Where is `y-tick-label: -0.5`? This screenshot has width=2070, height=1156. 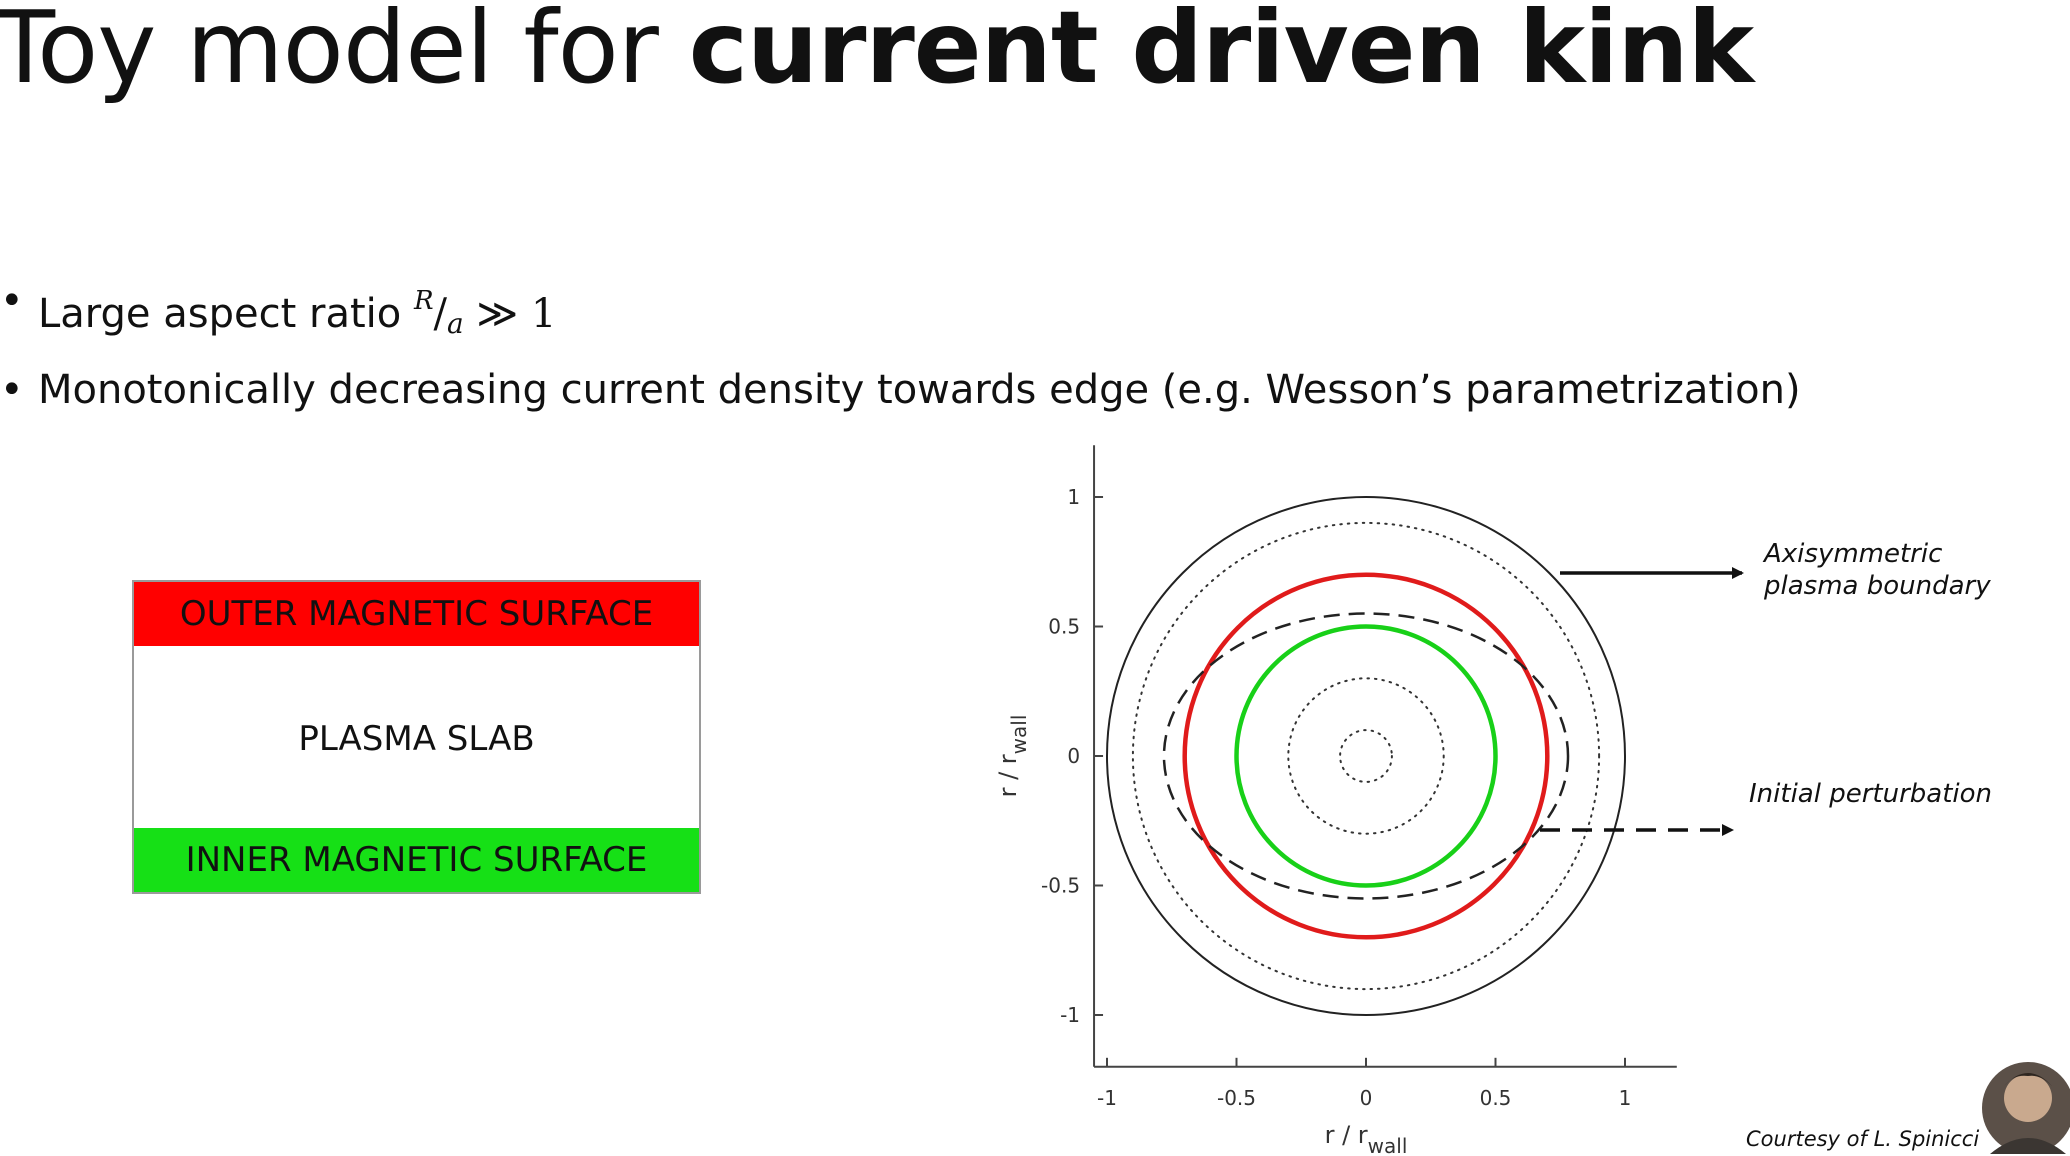
y-tick-label: -0.5 is located at coordinates (1060, 886).